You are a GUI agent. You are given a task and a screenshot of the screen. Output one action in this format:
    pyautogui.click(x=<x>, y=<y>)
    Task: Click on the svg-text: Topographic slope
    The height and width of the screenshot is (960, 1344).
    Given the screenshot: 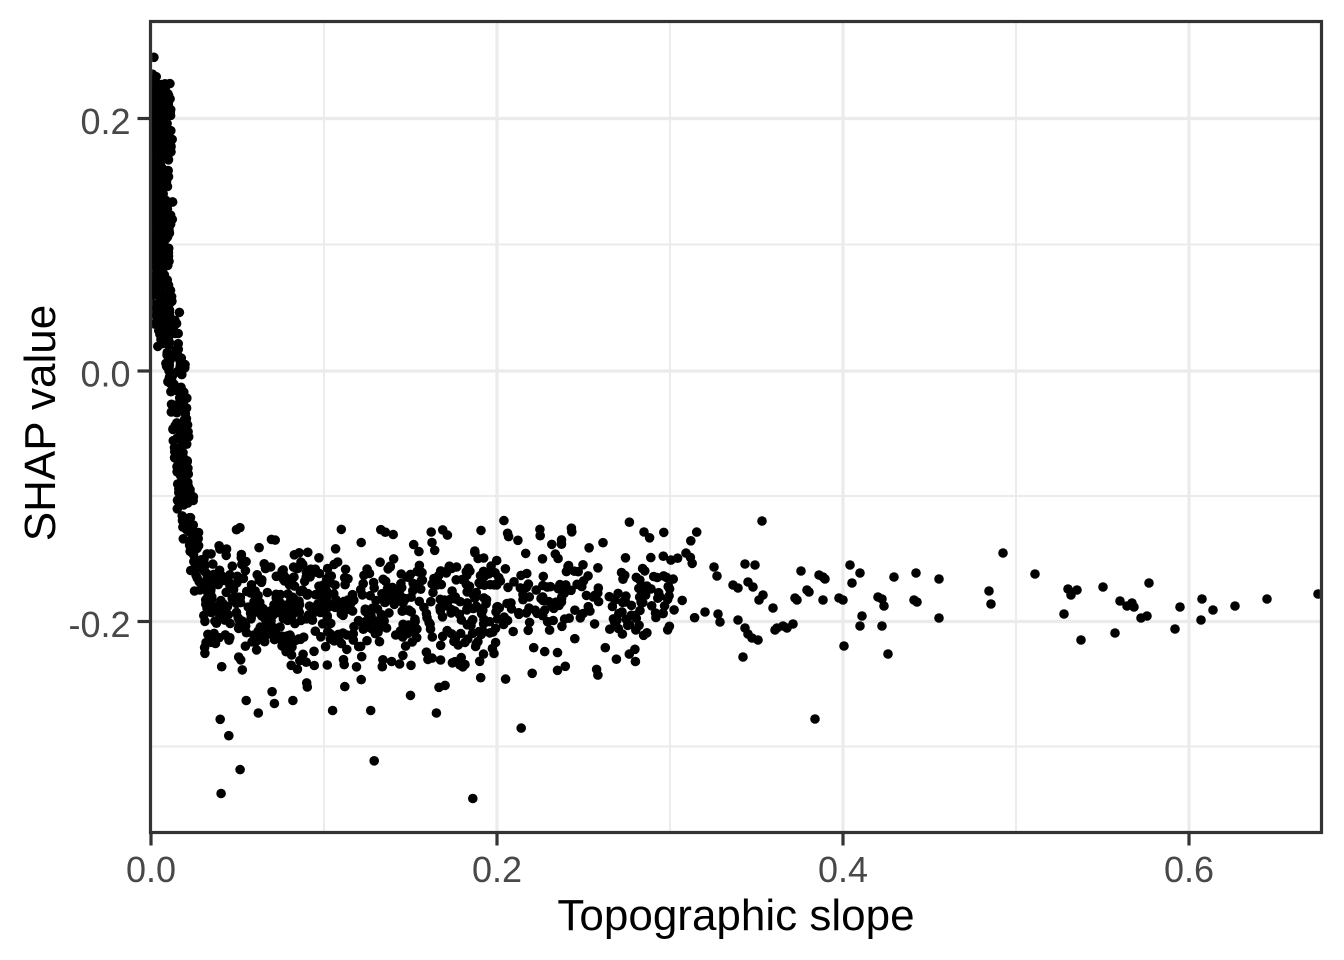 What is the action you would take?
    pyautogui.click(x=735, y=915)
    